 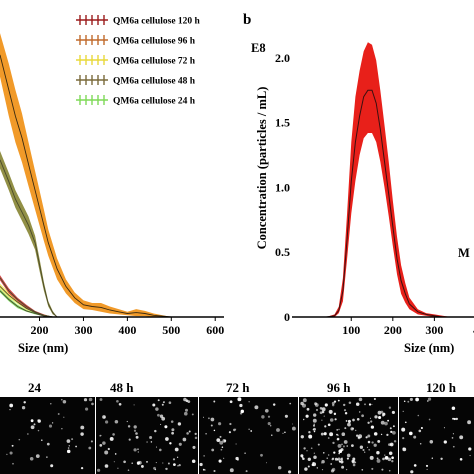 I want to click on panel-b-line, so click(x=384, y=203).